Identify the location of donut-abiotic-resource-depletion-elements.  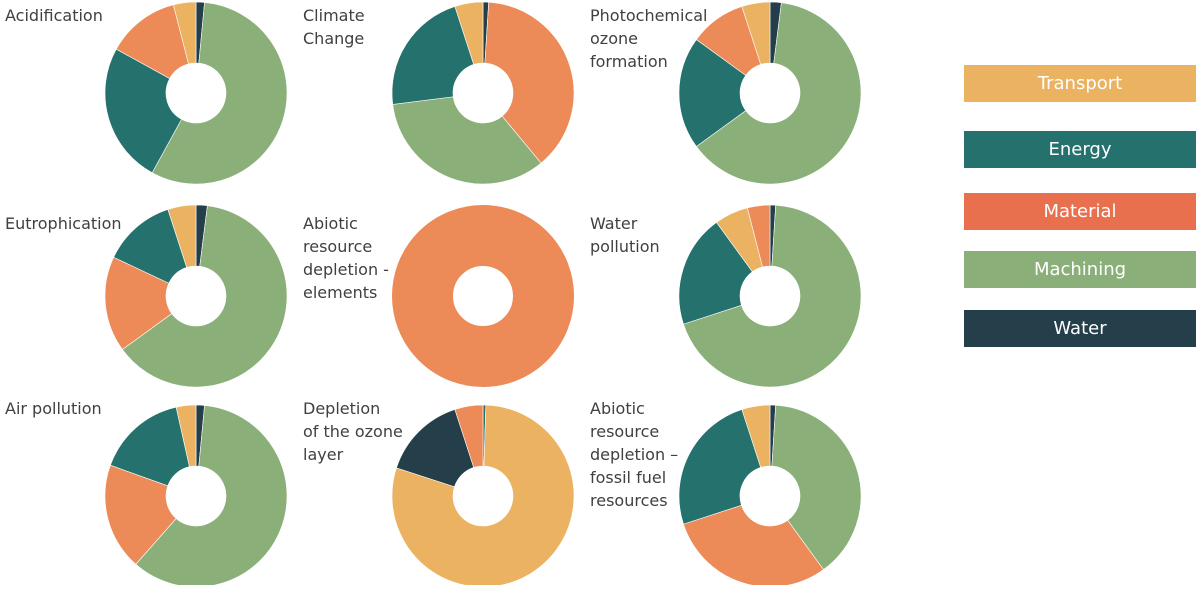
(483, 296).